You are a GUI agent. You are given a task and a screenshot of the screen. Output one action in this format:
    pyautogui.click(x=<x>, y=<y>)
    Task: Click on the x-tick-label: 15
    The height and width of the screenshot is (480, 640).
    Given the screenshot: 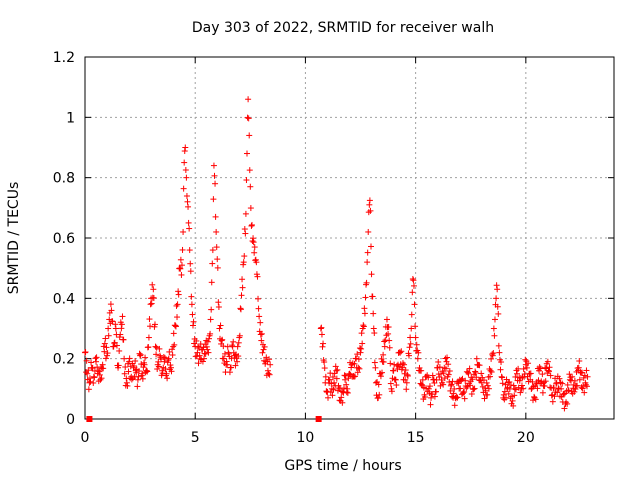 What is the action you would take?
    pyautogui.click(x=416, y=438)
    